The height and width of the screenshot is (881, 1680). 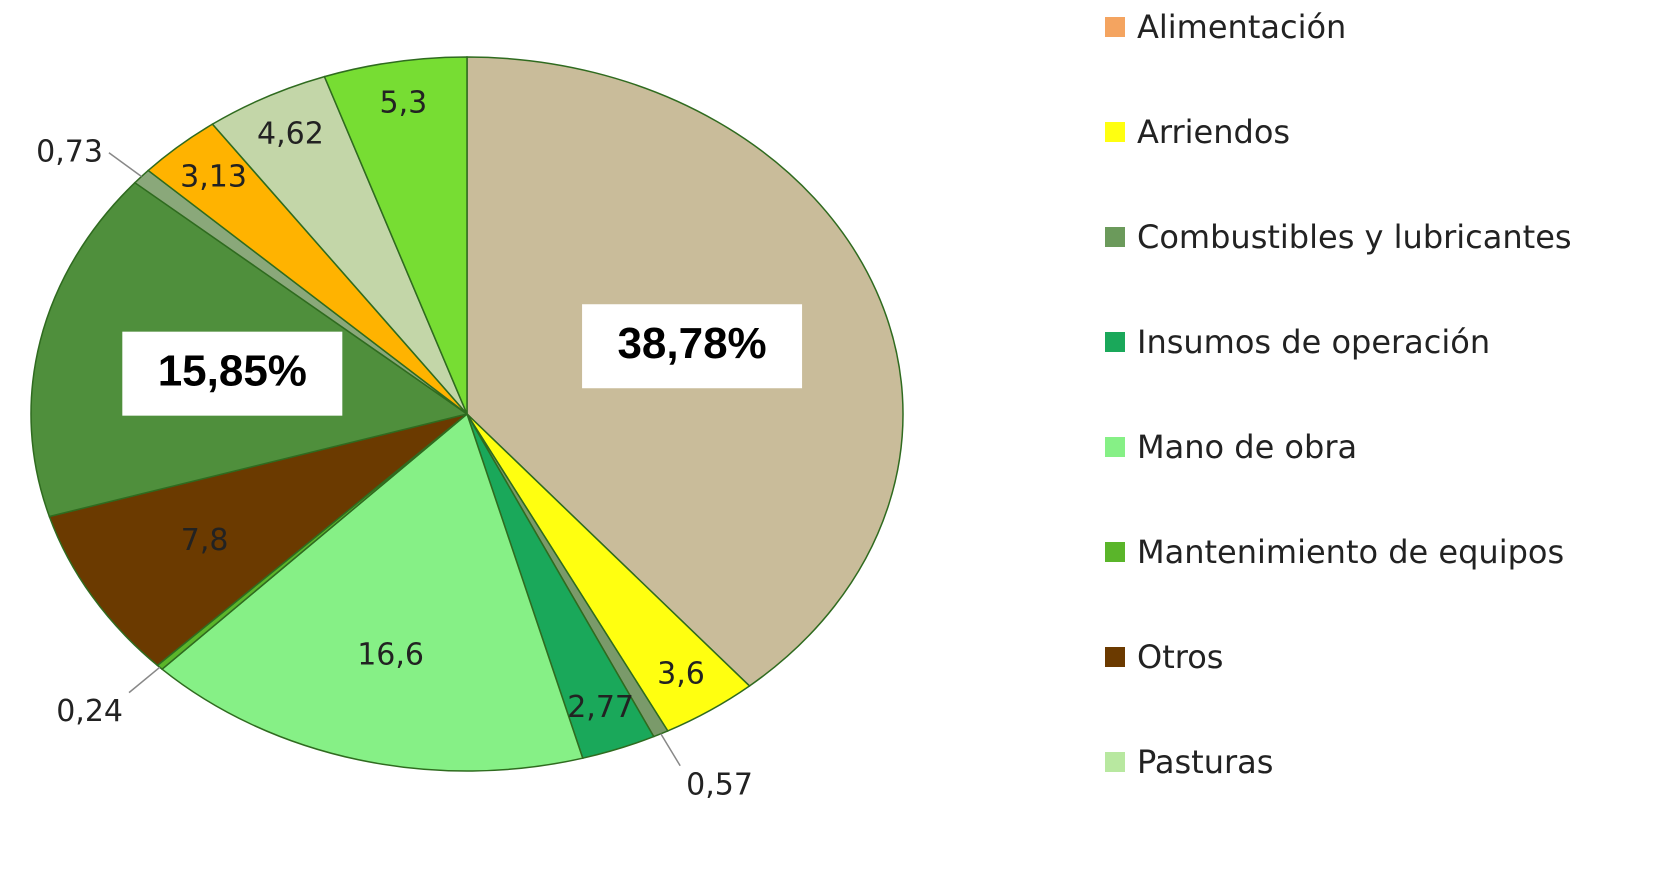 I want to click on legend-label: Otros, so click(x=1180, y=657).